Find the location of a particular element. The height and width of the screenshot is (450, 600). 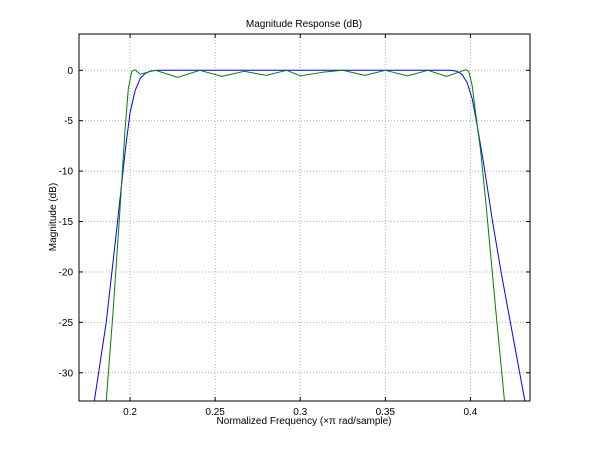

x-tick-label: 0.35 is located at coordinates (386, 412).